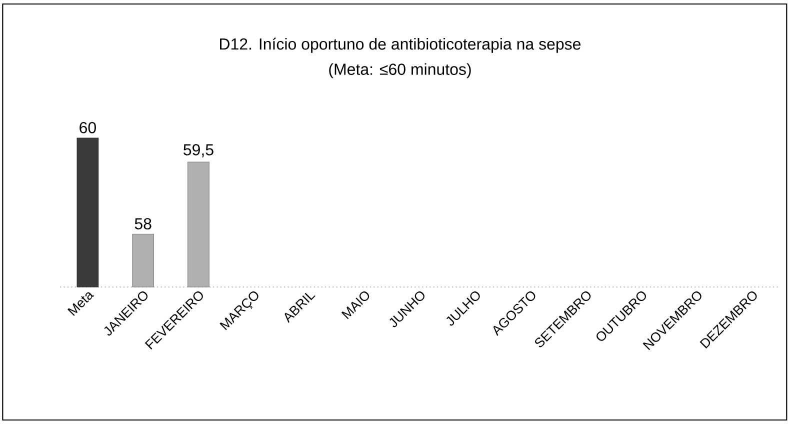 Image resolution: width=797 pixels, height=428 pixels. I want to click on data-label: 59,5, so click(199, 151).